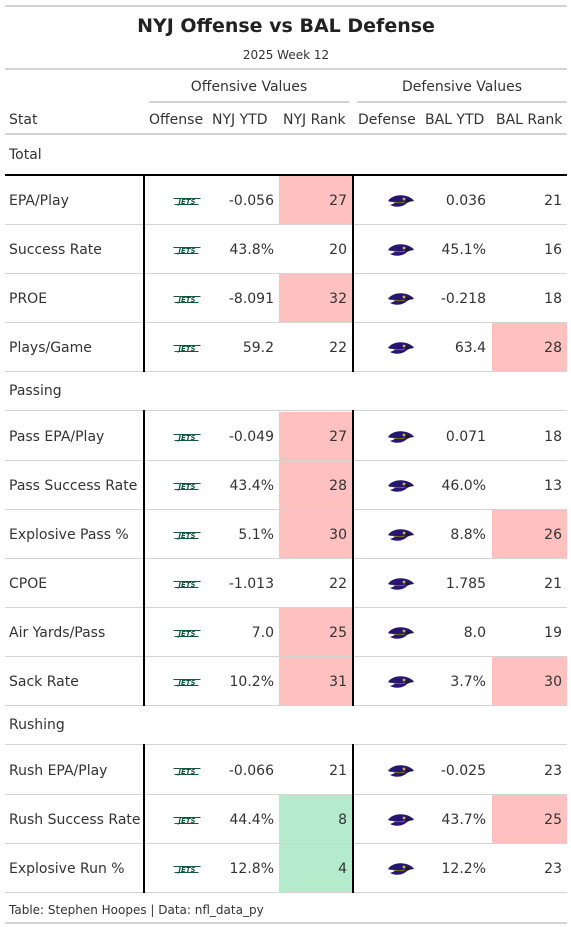 Image resolution: width=571 pixels, height=927 pixels. What do you see at coordinates (286, 26) in the screenshot?
I see `table-title: NYJ Offense vs BAL Defense` at bounding box center [286, 26].